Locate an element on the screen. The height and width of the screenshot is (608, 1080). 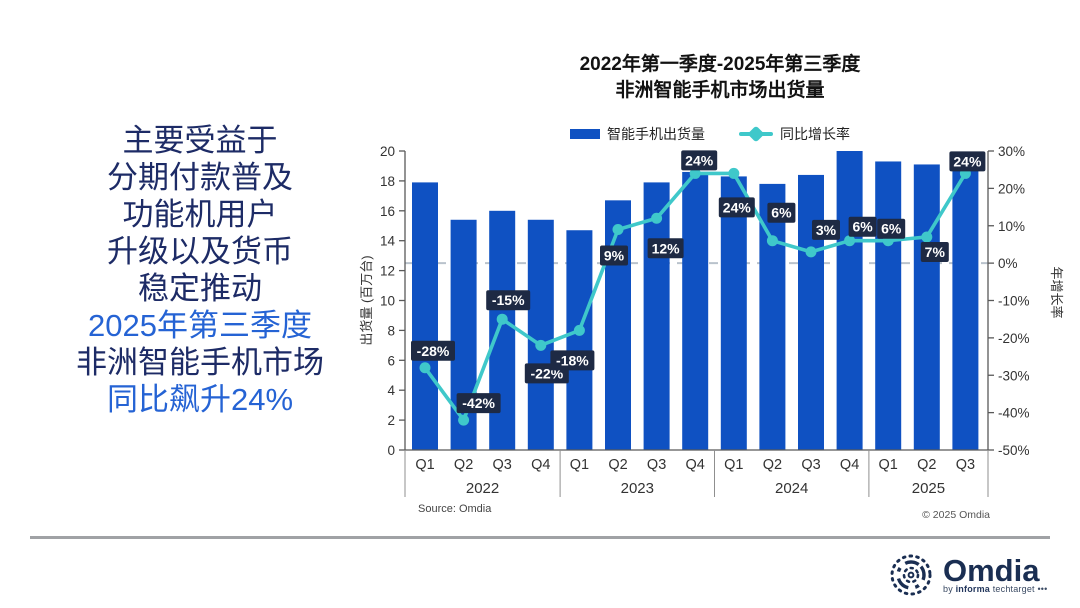
right-tick-label: 10% is located at coordinates (1011, 226).